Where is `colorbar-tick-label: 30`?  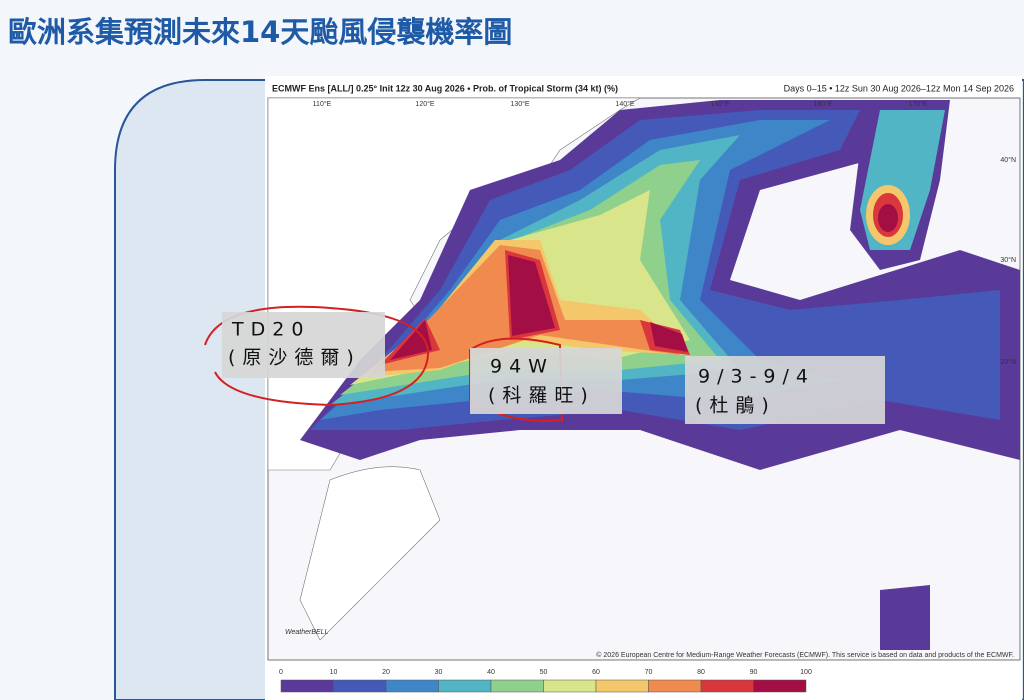 colorbar-tick-label: 30 is located at coordinates (439, 672).